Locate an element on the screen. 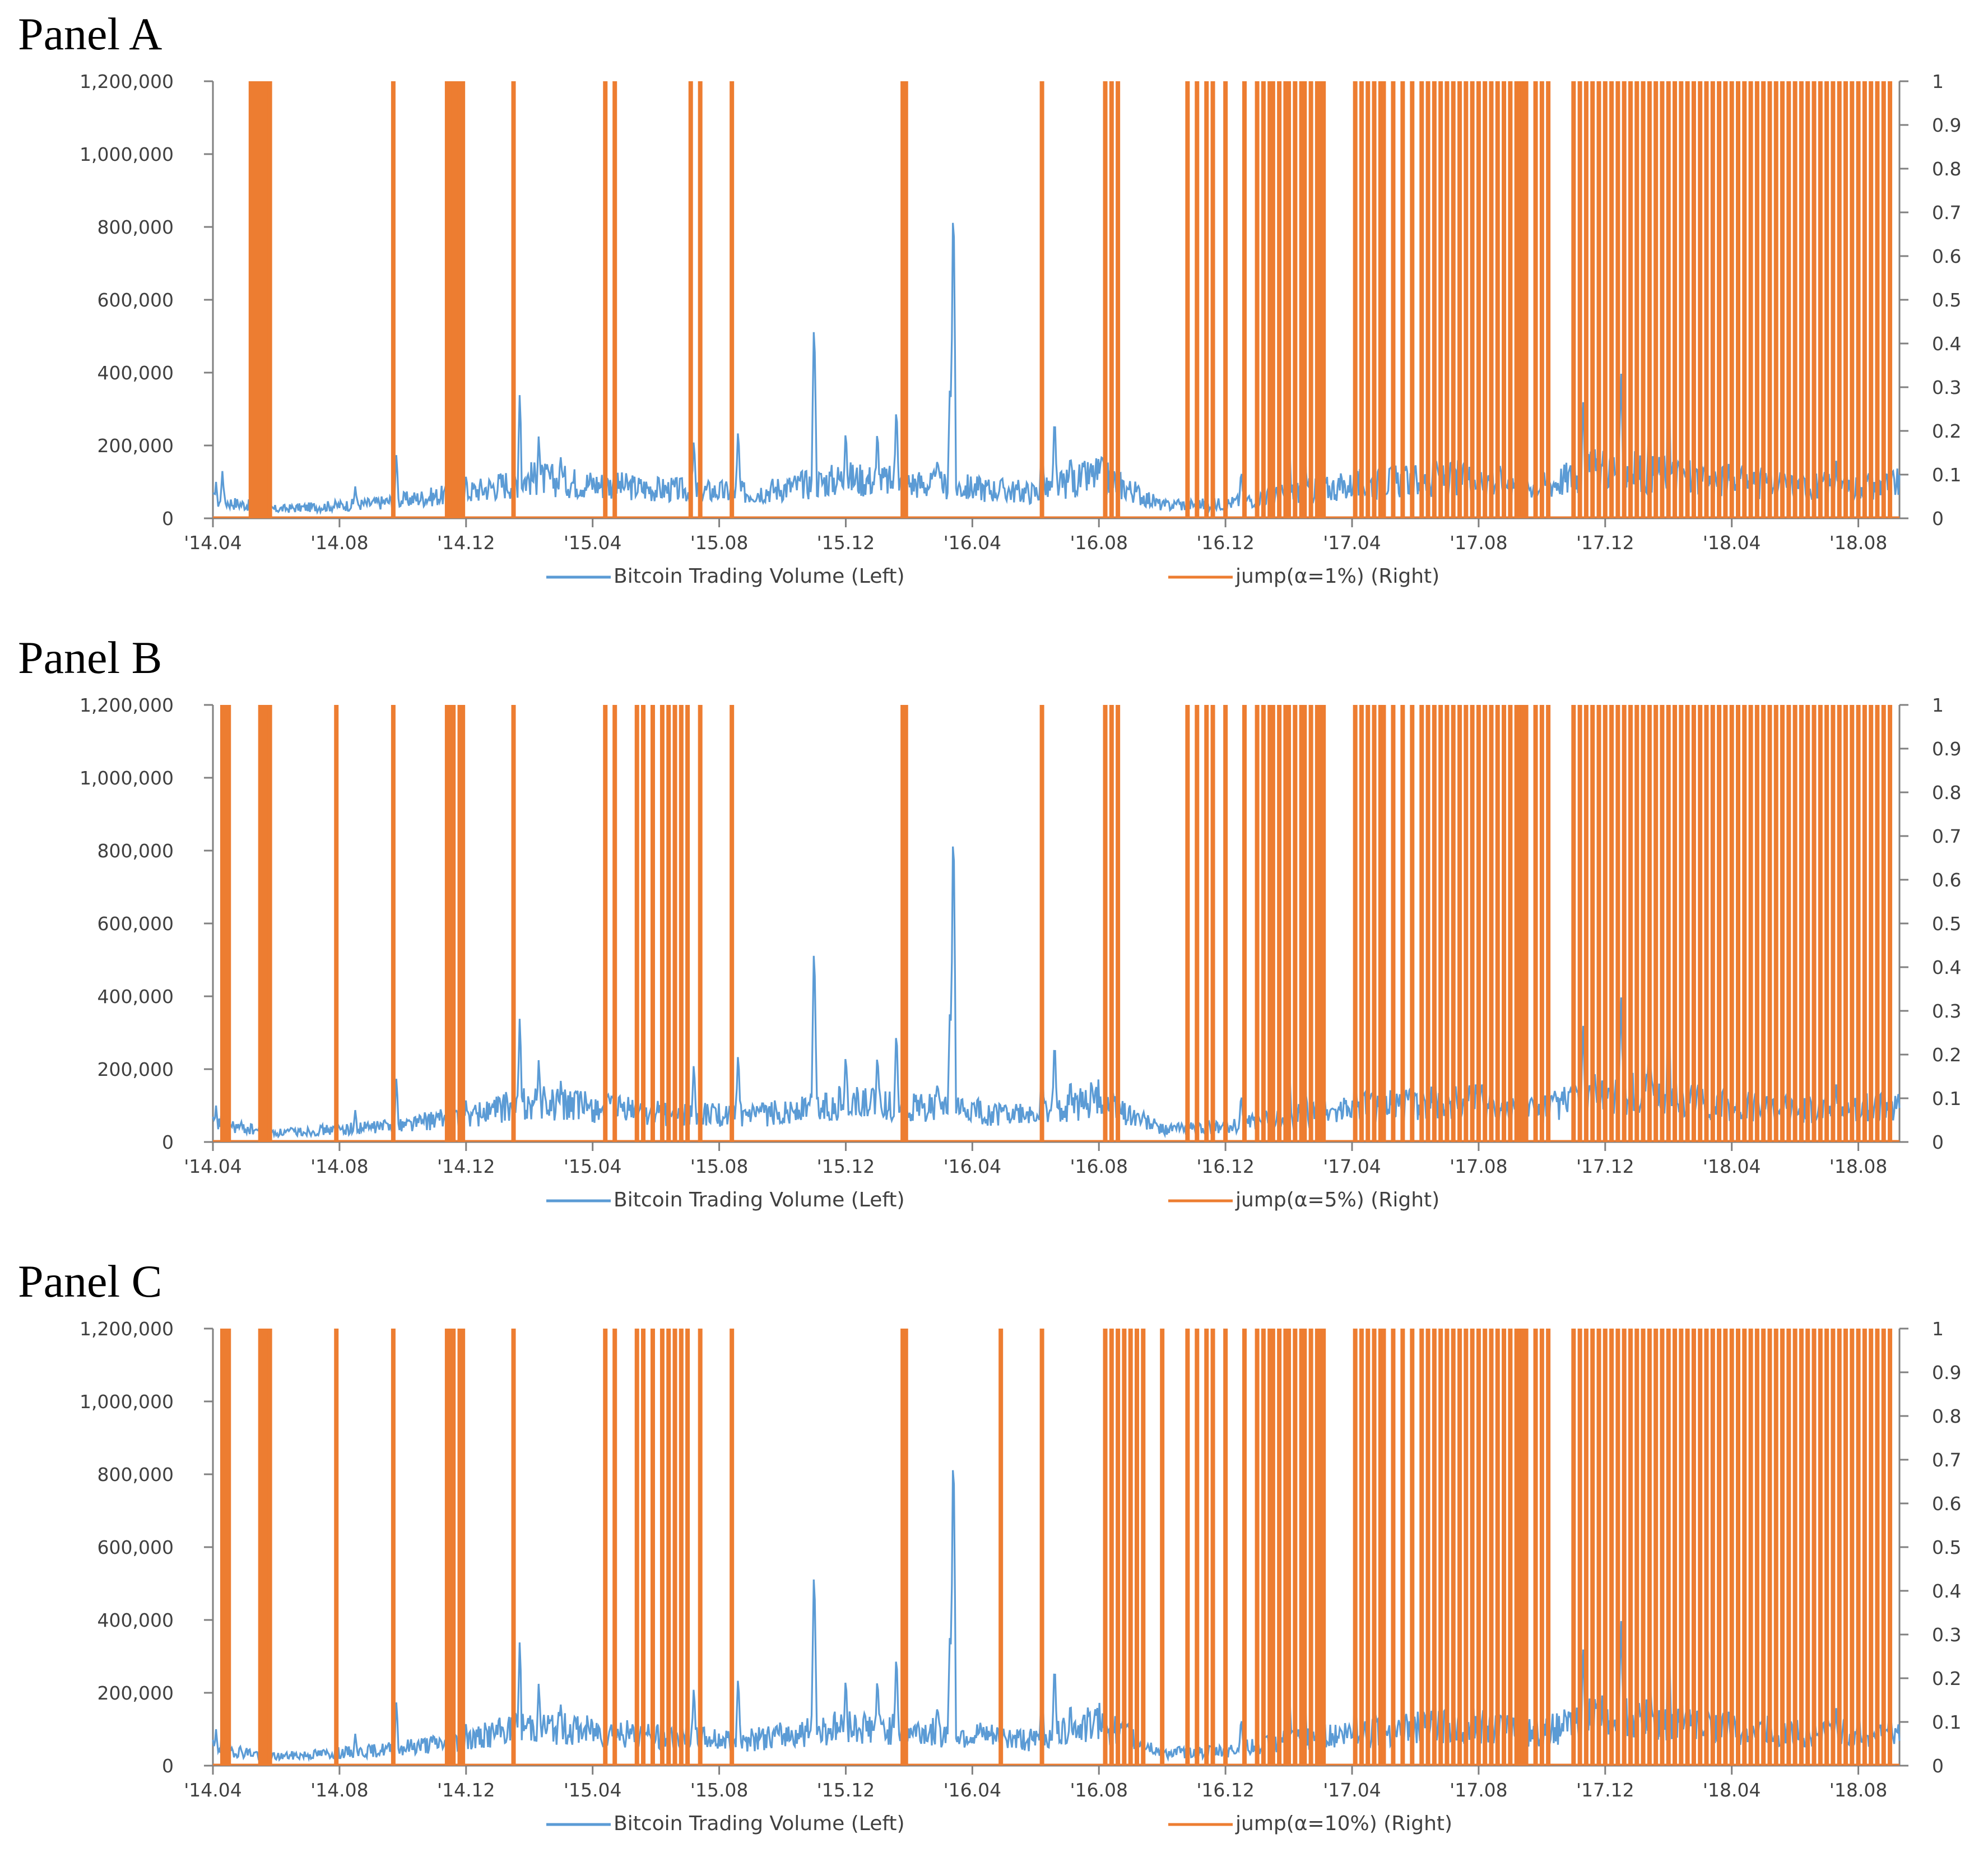  panel-title: Panel A is located at coordinates (90, 33).